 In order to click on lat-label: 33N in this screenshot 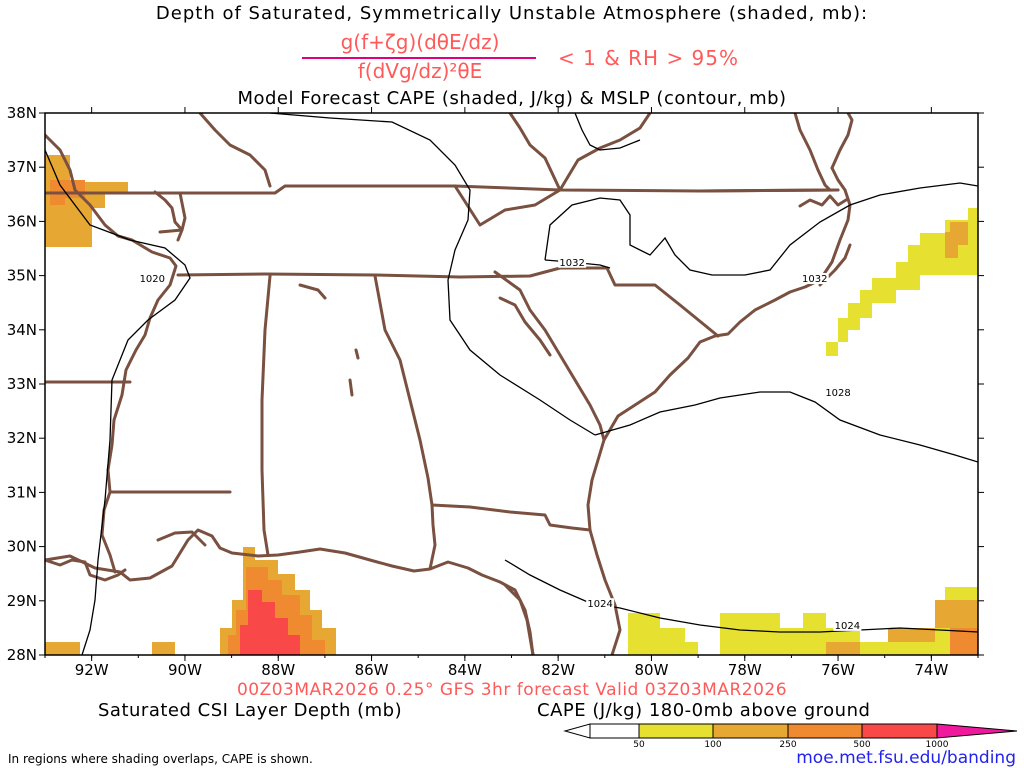, I will do `click(22, 384)`.